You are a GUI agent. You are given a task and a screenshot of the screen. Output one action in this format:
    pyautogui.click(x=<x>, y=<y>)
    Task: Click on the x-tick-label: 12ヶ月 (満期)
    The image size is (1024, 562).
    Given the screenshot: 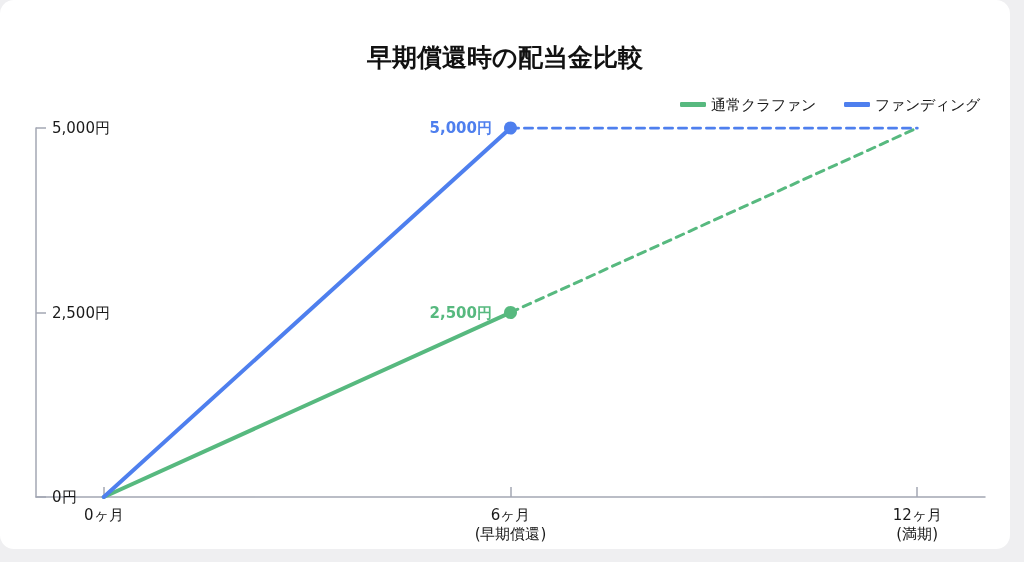 What is the action you would take?
    pyautogui.click(x=917, y=524)
    